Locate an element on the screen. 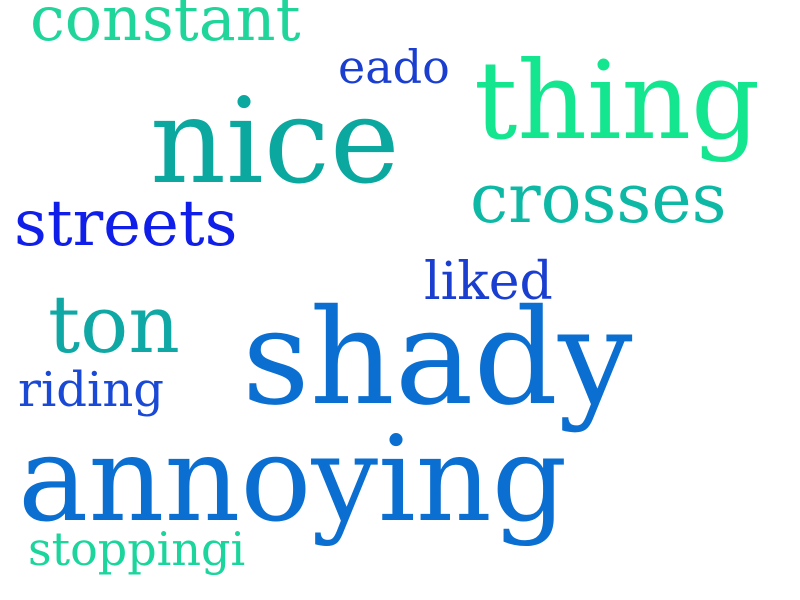 The image size is (800, 600). word-shady: shady is located at coordinates (437, 358).